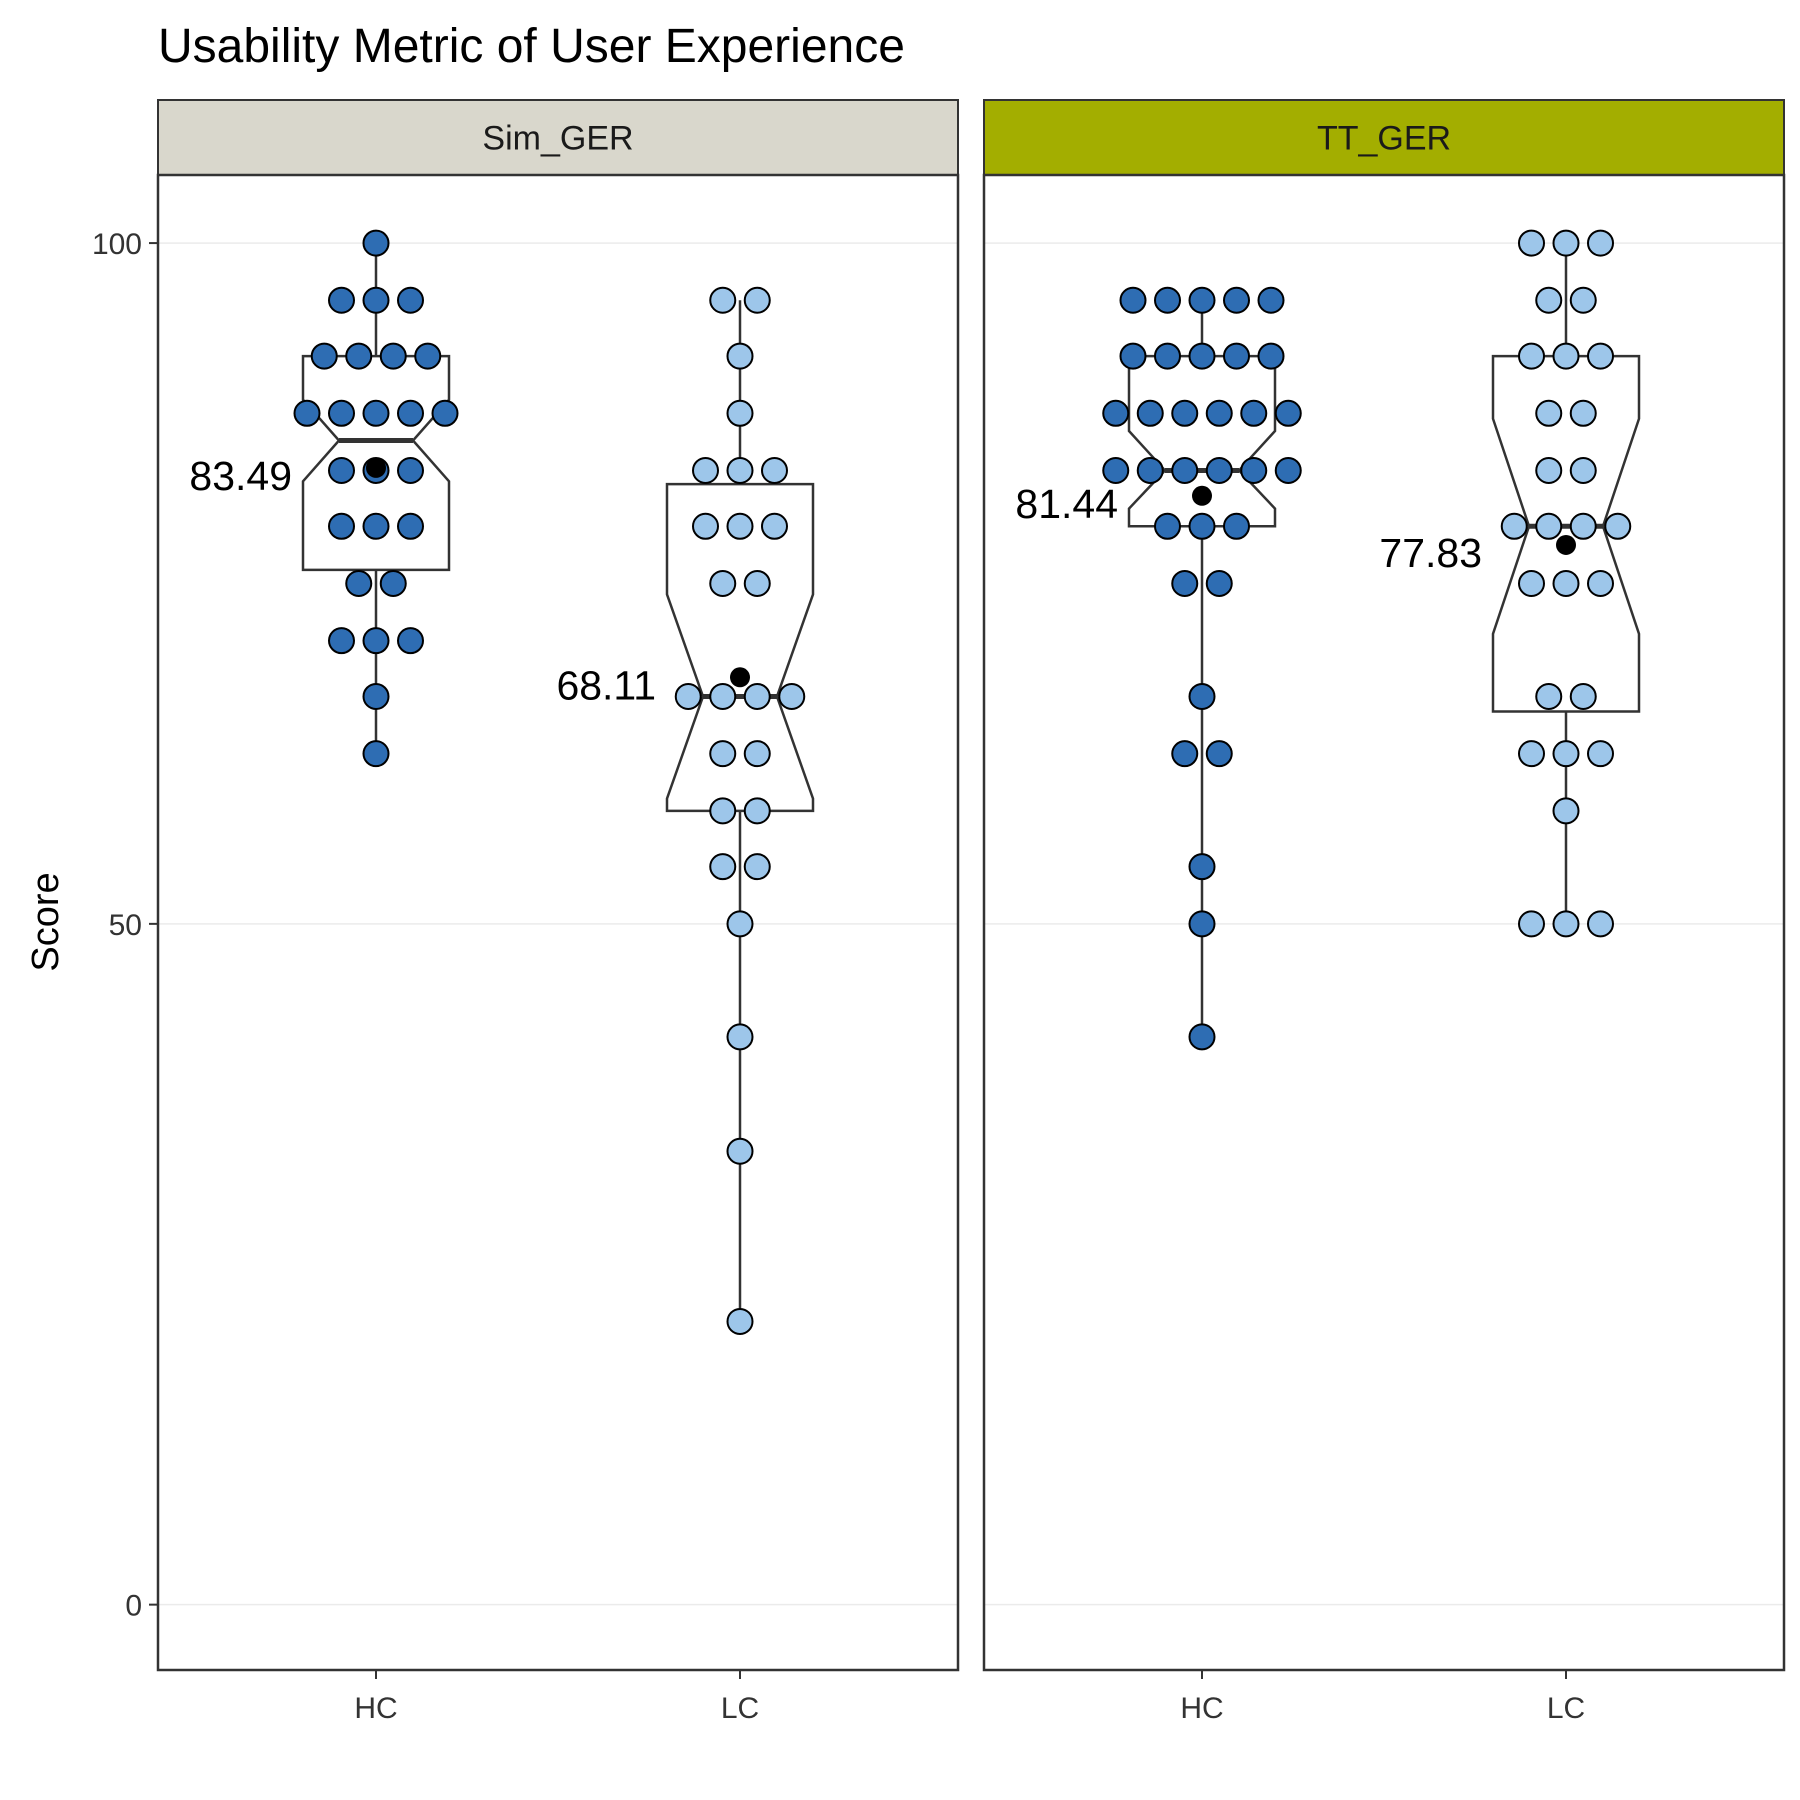 Image resolution: width=1800 pixels, height=1800 pixels. I want to click on group-lc: 77.83, so click(1510, 583).